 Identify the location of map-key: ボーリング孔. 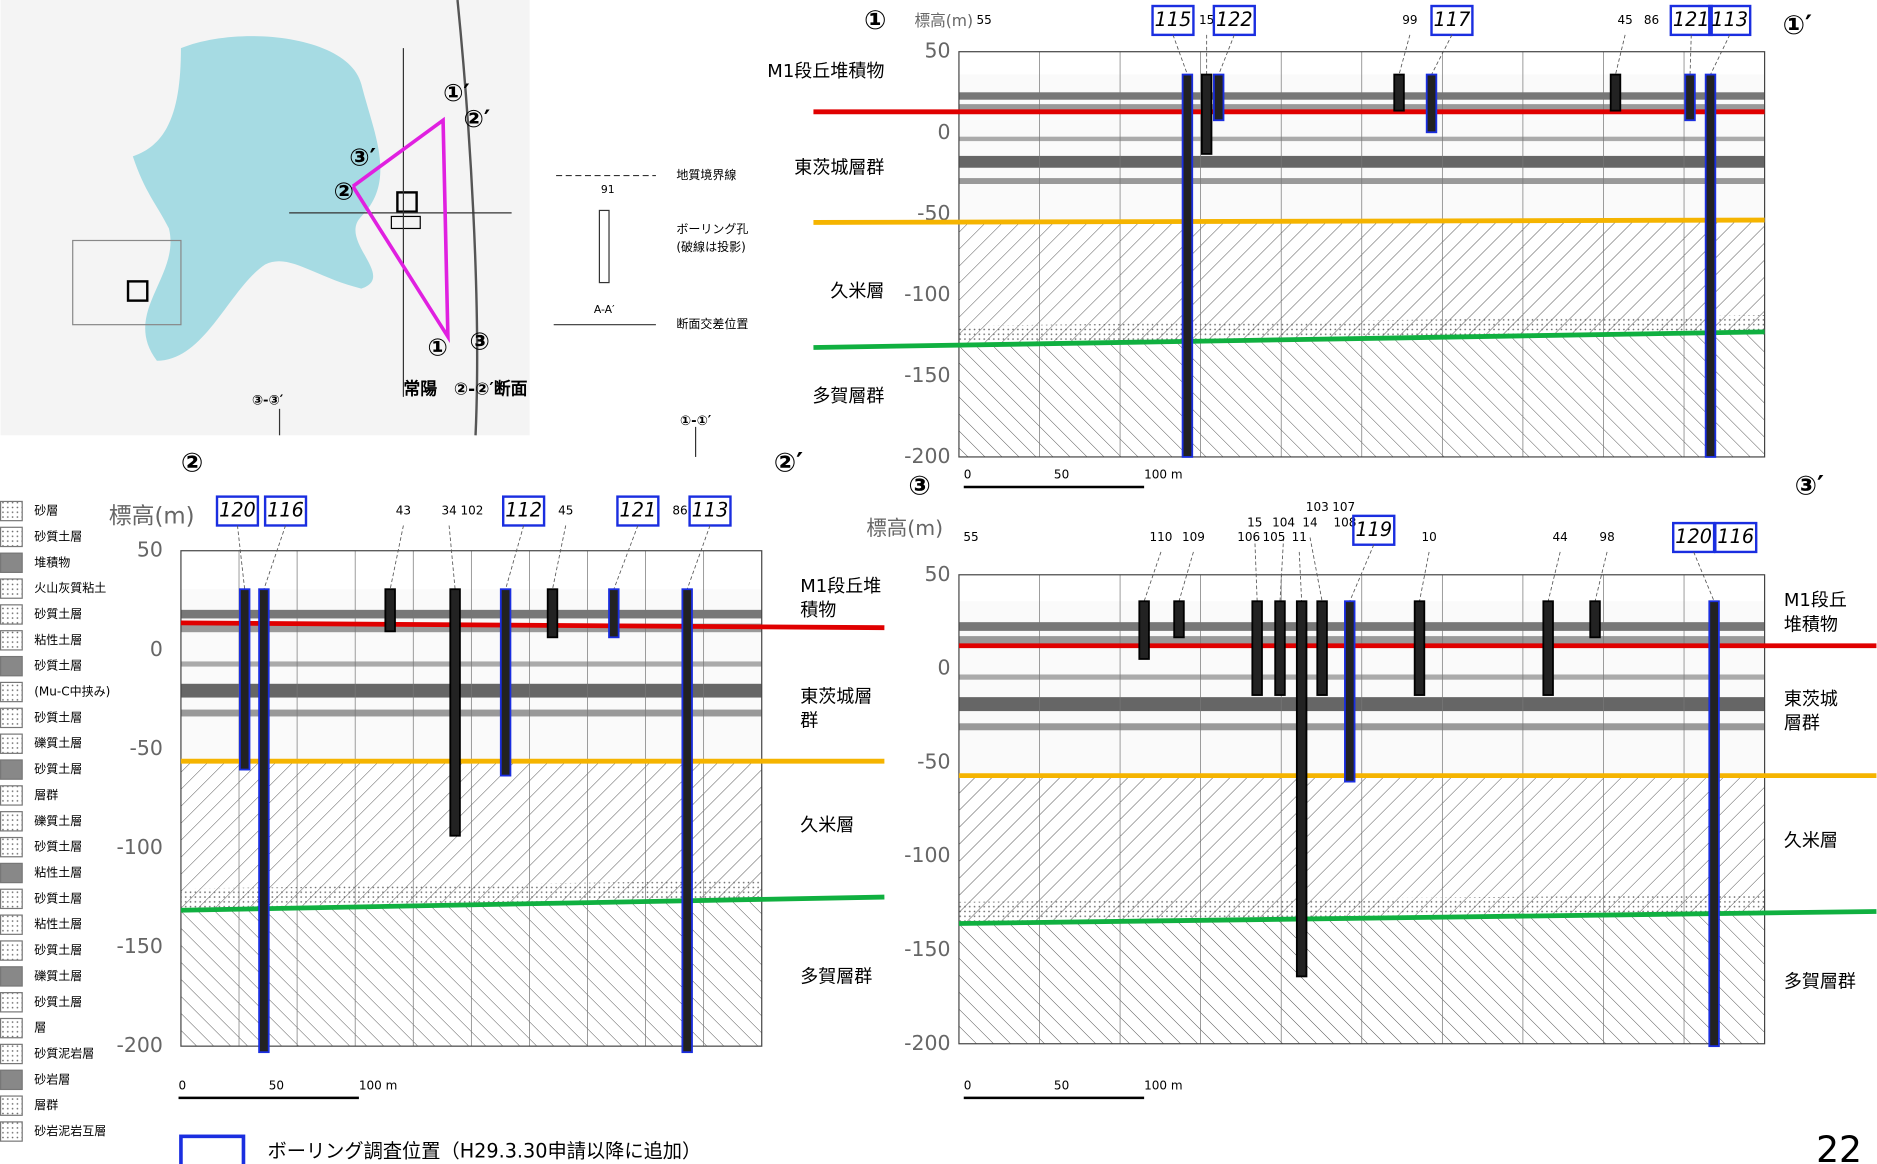
(712, 229).